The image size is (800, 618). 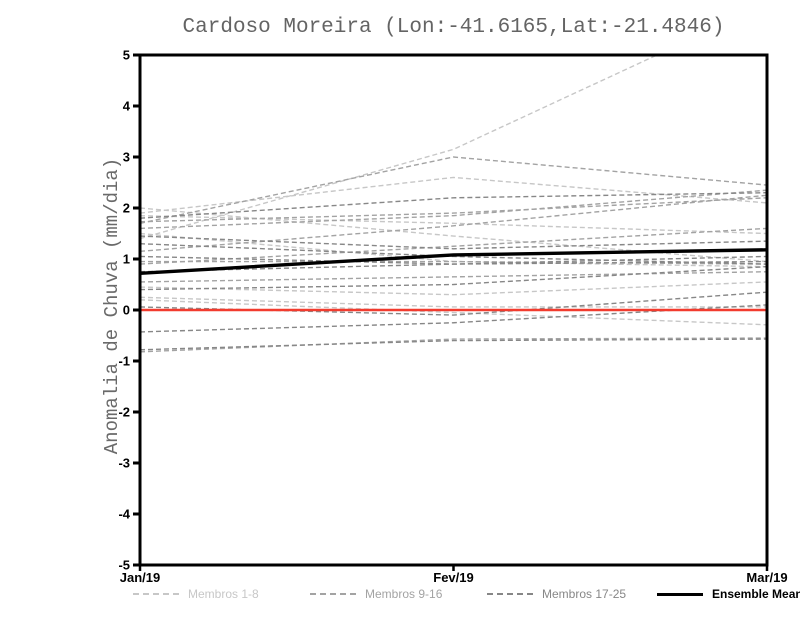 I want to click on x-tick-label: Jan/19, so click(x=140, y=577).